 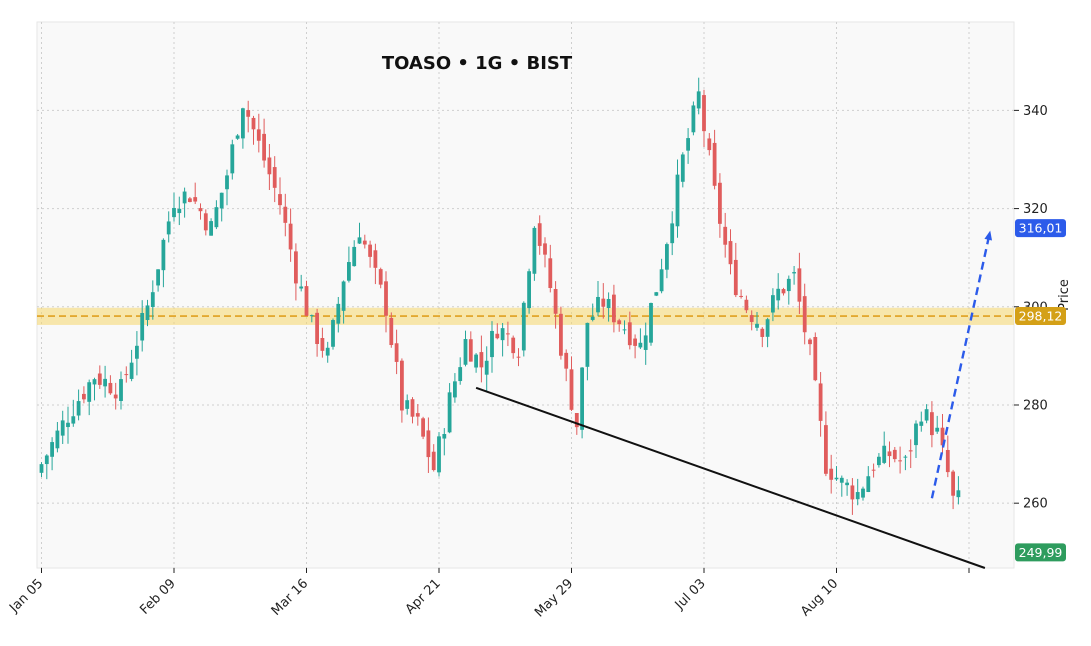 What do you see at coordinates (554, 598) in the screenshot?
I see `x-tick-label: May 29` at bounding box center [554, 598].